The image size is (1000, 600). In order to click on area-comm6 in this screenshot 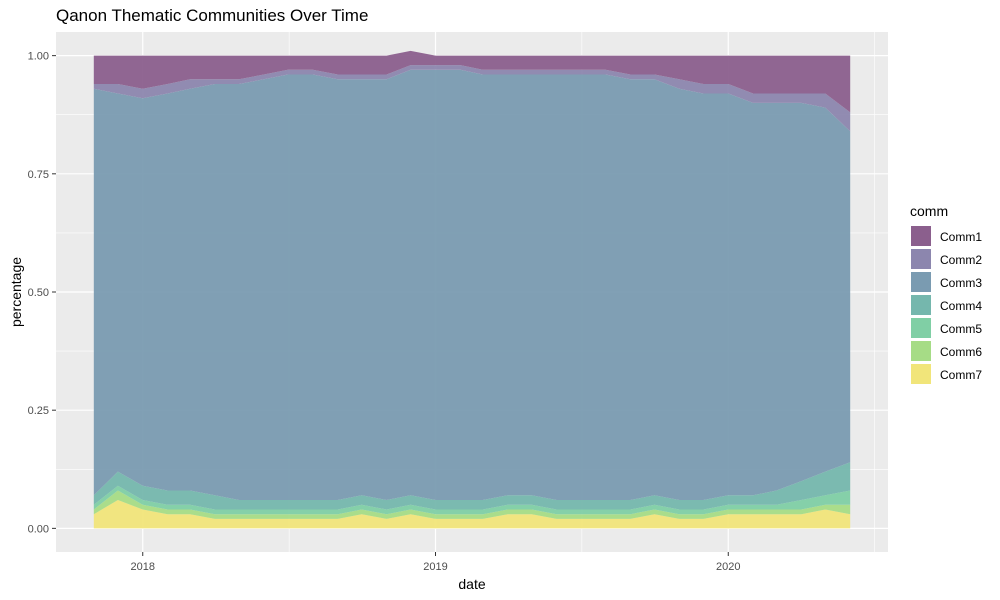, I will do `click(472, 504)`.